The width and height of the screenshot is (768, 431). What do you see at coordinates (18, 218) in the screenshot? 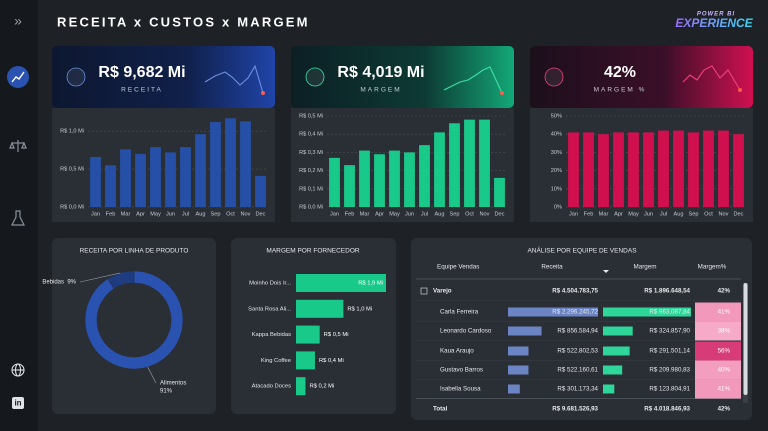
I see `nav-flask-icon` at bounding box center [18, 218].